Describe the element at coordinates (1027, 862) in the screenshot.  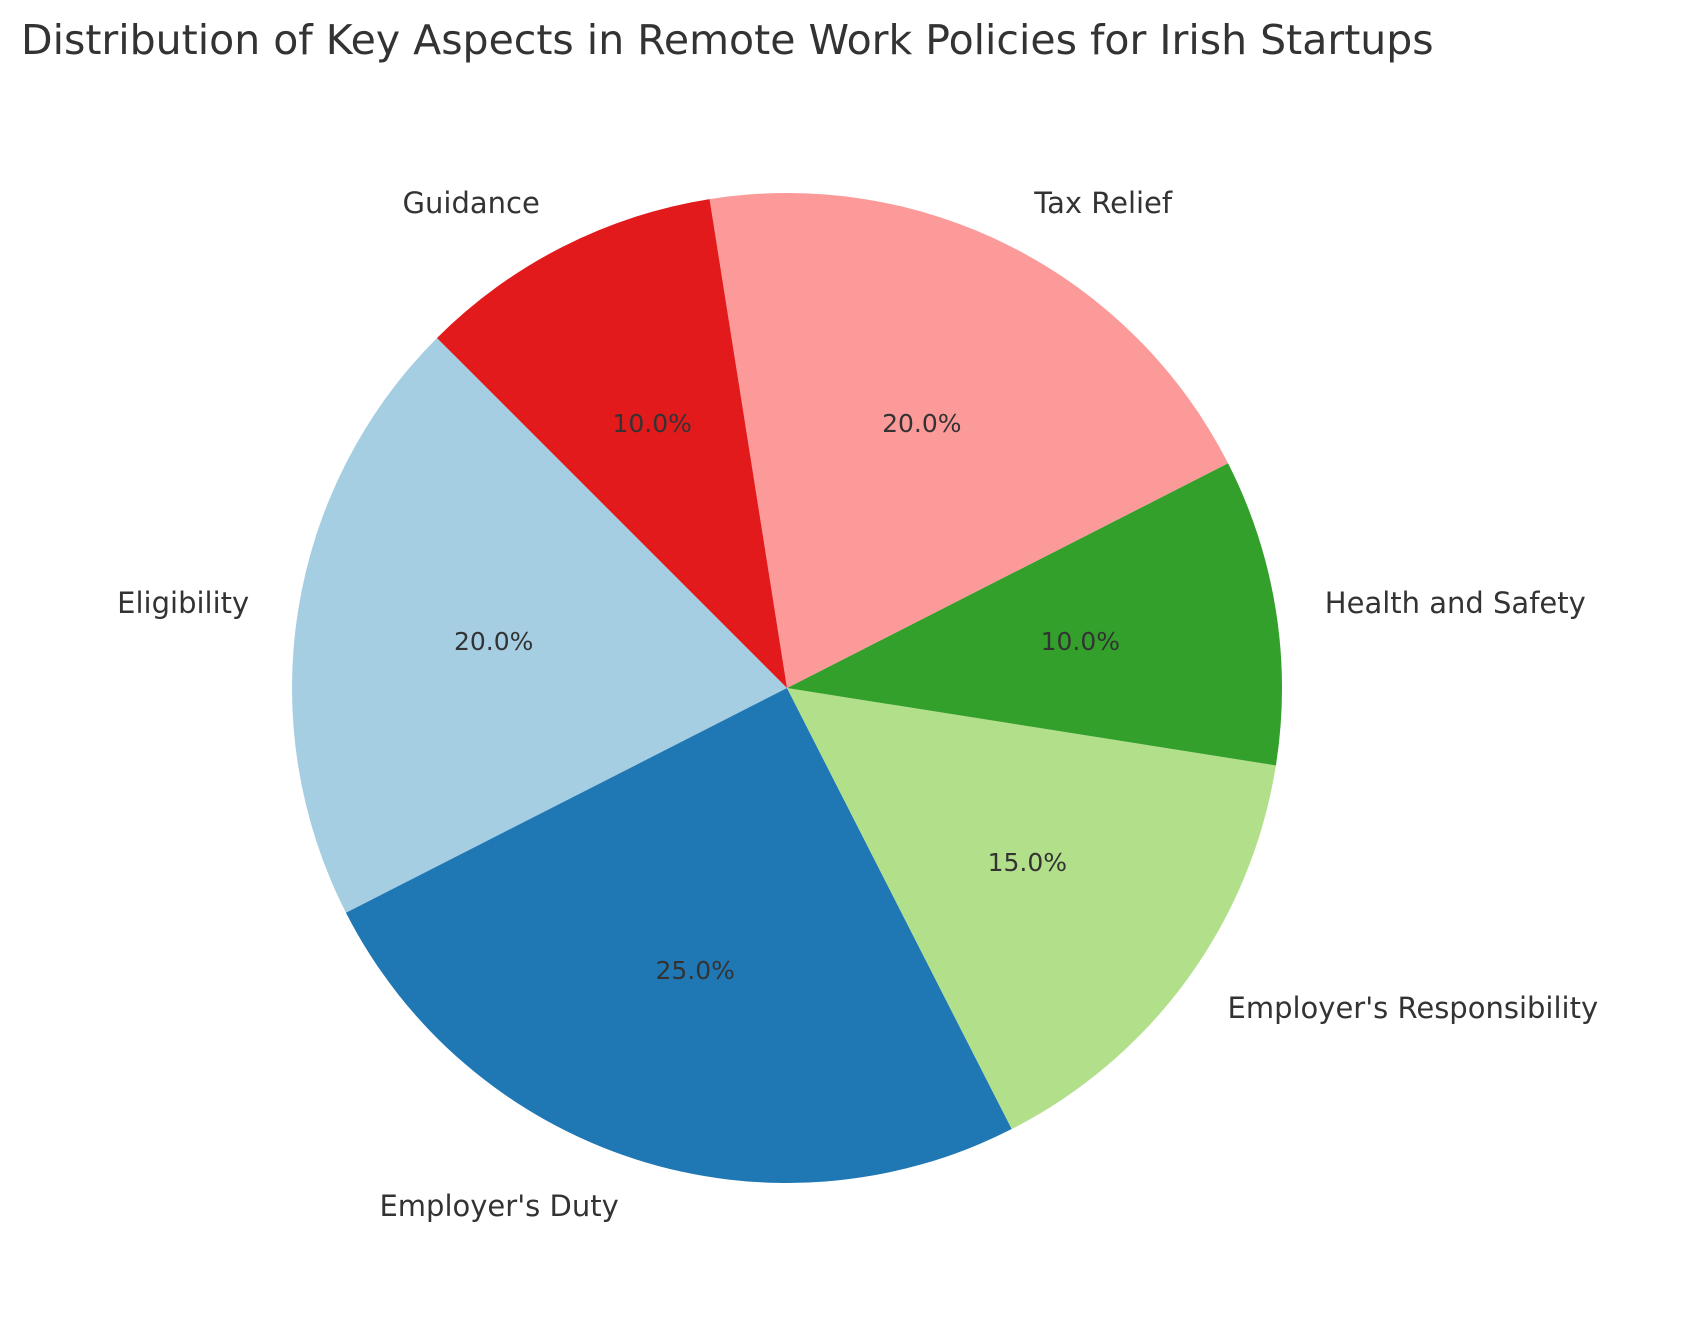
I see `slice-pct-label-2: 15.0%` at that location.